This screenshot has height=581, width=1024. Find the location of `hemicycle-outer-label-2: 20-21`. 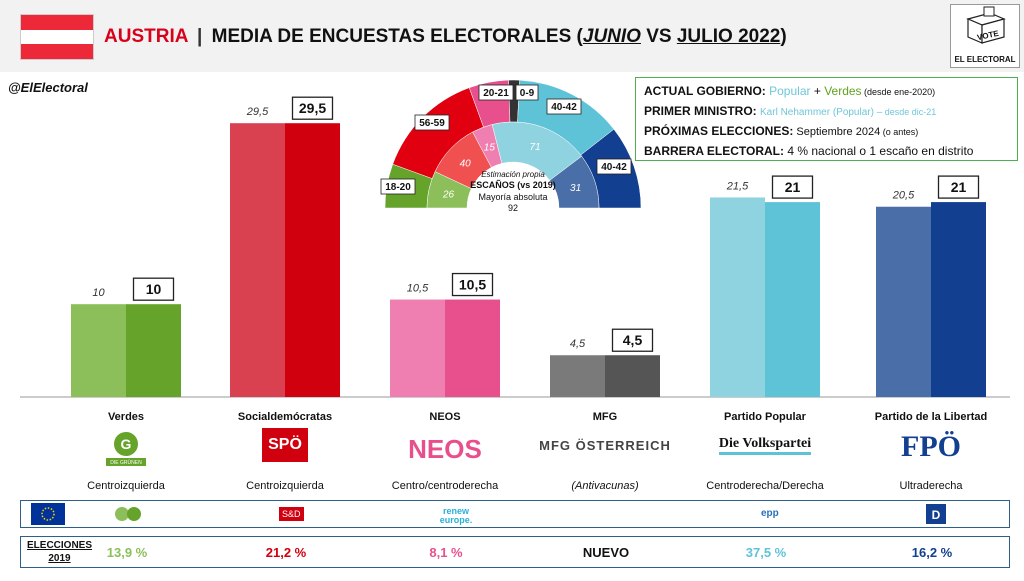

hemicycle-outer-label-2: 20-21 is located at coordinates (496, 93).